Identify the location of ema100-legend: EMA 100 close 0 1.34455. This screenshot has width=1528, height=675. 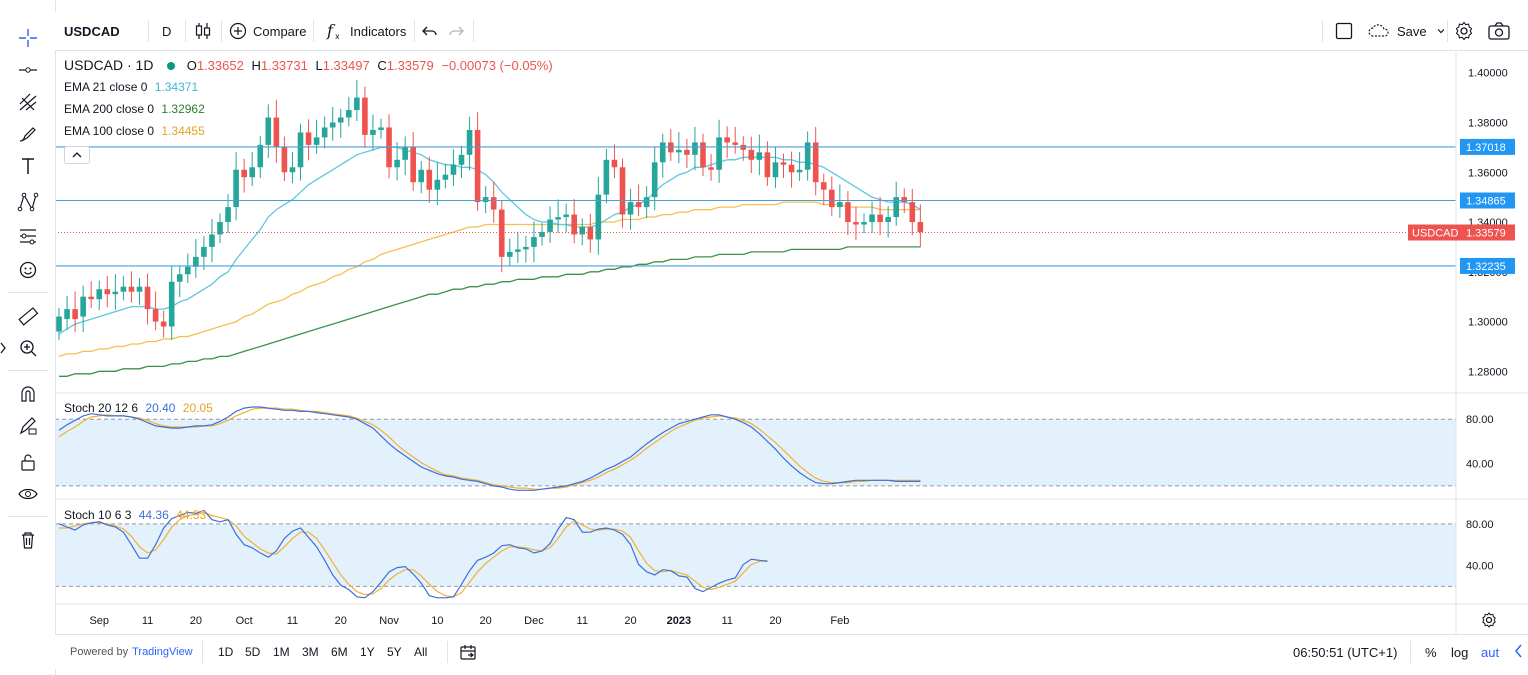
(136, 131).